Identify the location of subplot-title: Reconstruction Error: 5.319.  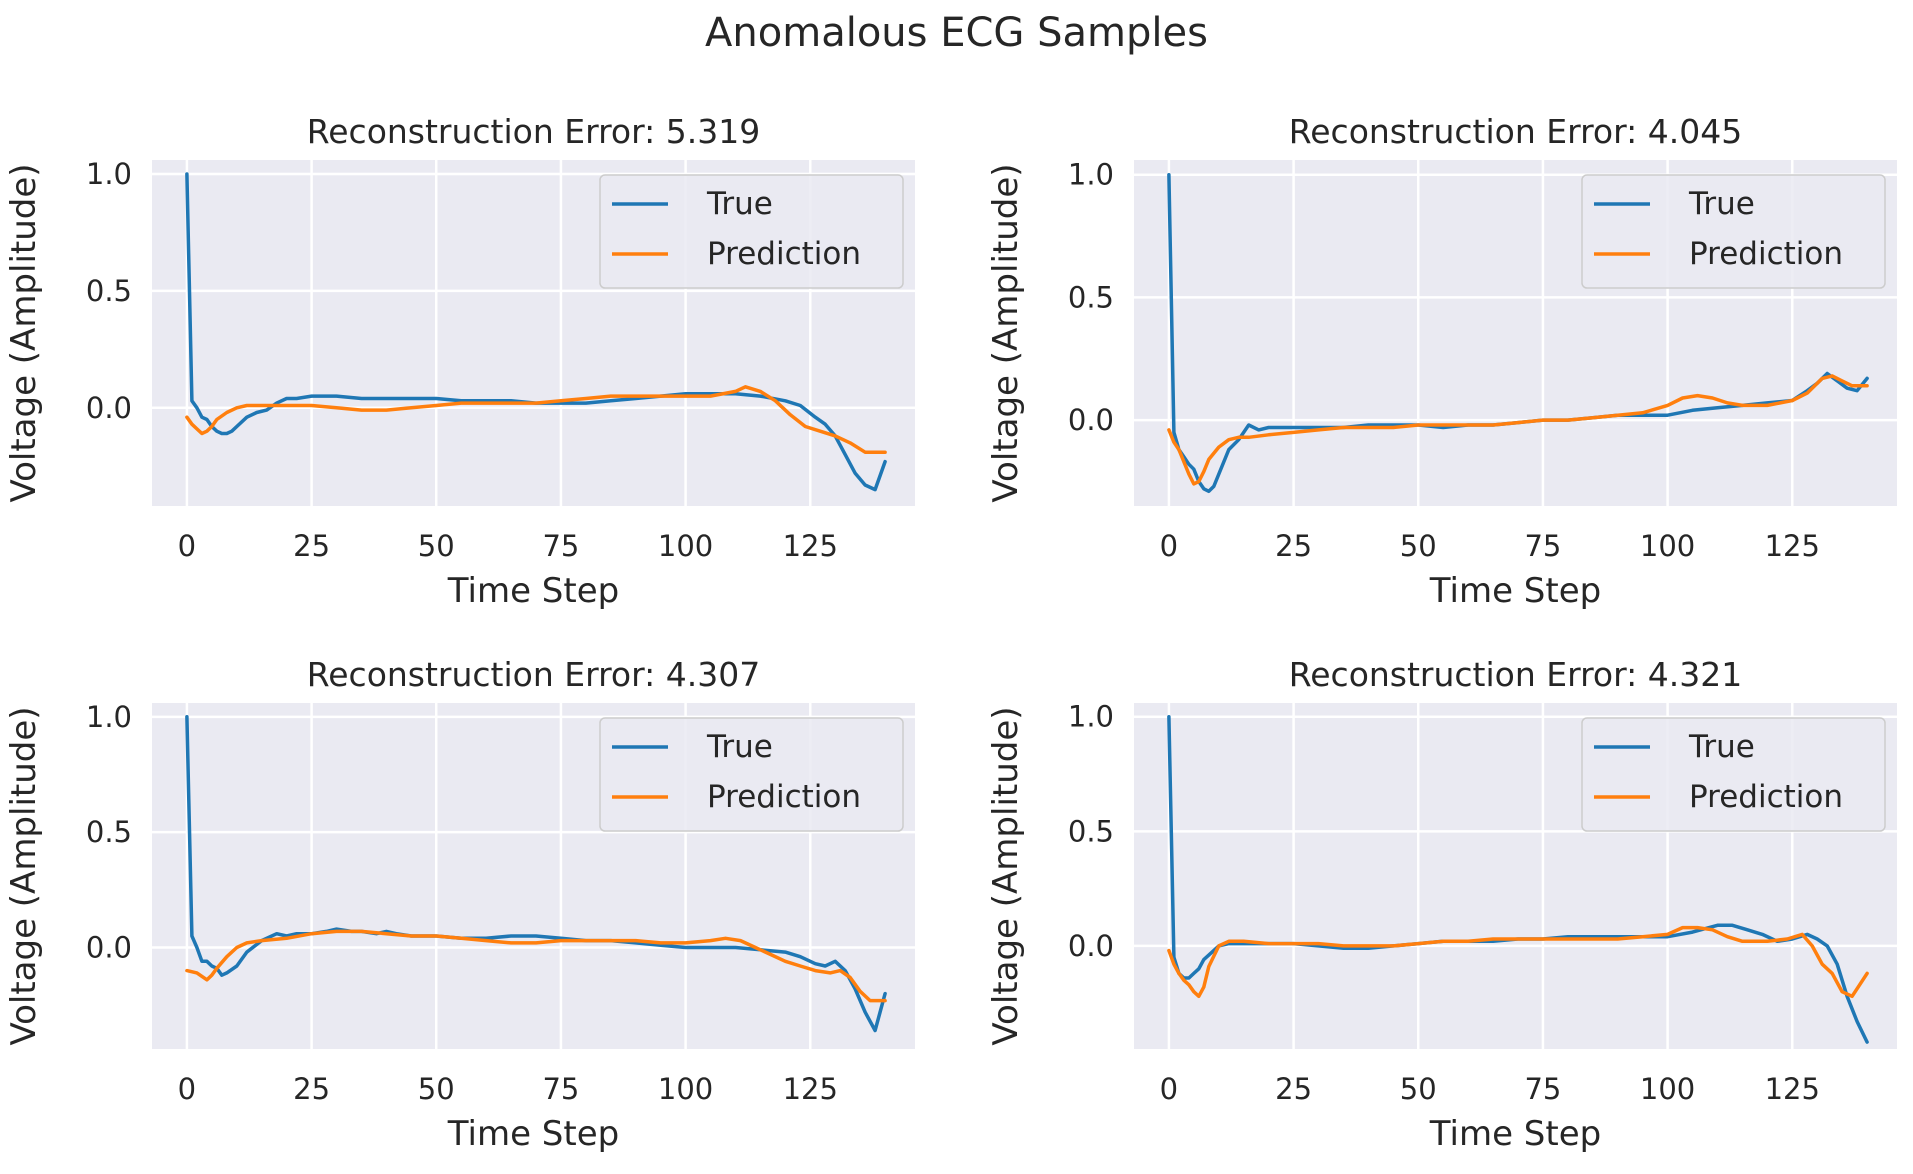
(533, 131).